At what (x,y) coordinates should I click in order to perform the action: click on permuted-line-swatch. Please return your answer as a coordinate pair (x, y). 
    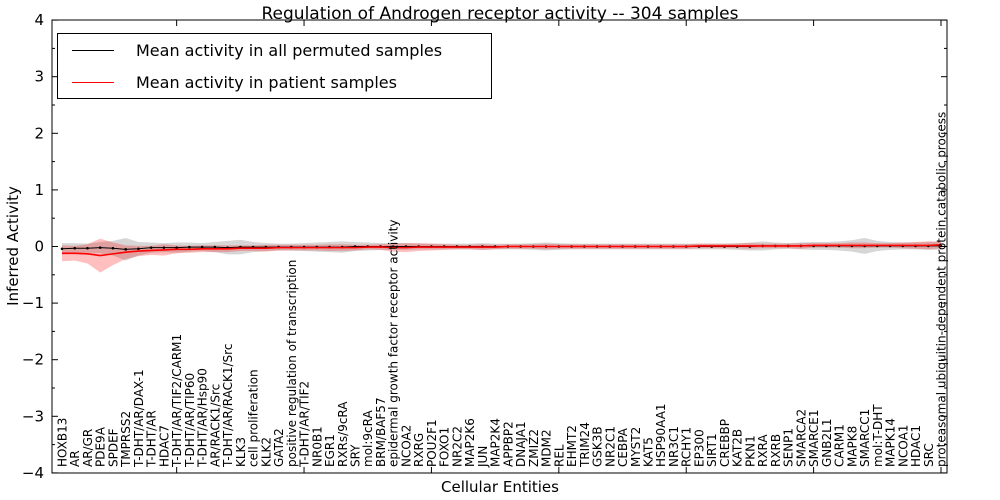
    Looking at the image, I should click on (93, 50).